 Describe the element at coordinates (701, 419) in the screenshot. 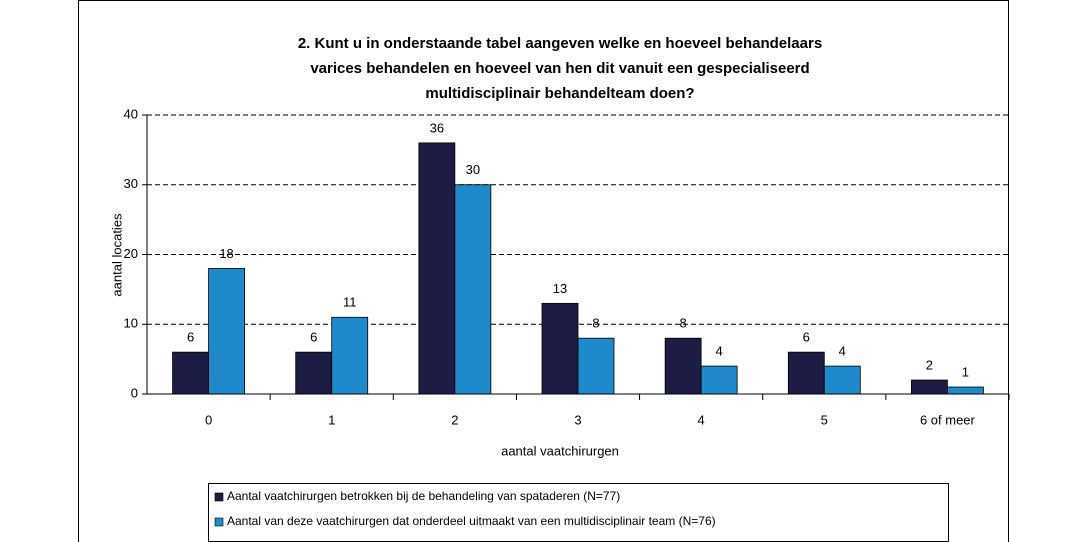

I see `x-tick-label: 4` at that location.